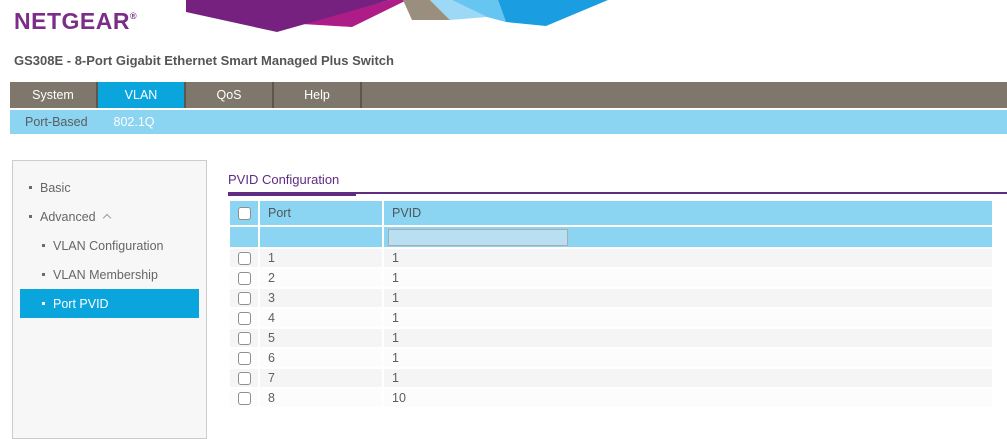  Describe the element at coordinates (106, 218) in the screenshot. I see `chevron-up-icon` at that location.